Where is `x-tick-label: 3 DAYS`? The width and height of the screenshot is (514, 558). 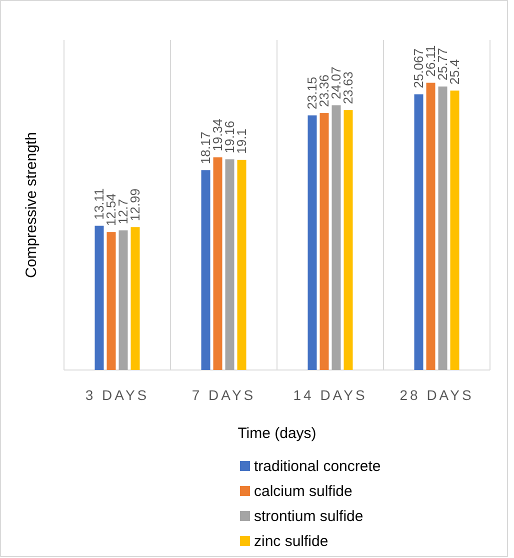 x-tick-label: 3 DAYS is located at coordinates (117, 394).